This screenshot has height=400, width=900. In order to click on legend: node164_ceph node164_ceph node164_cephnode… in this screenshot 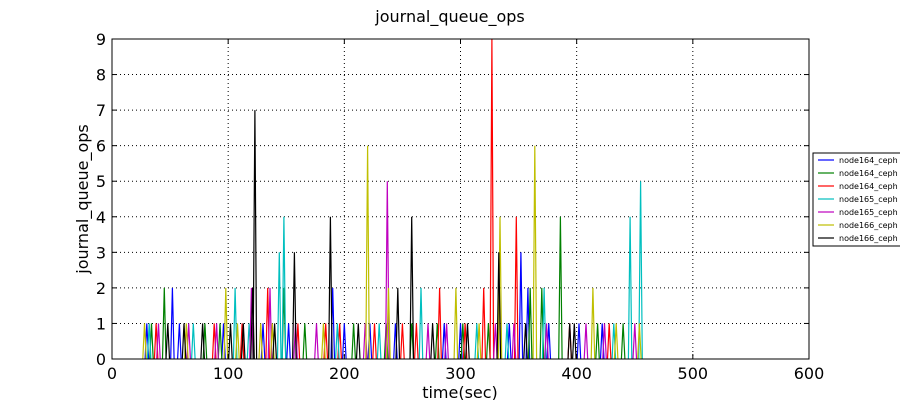, I will do `click(856, 199)`.